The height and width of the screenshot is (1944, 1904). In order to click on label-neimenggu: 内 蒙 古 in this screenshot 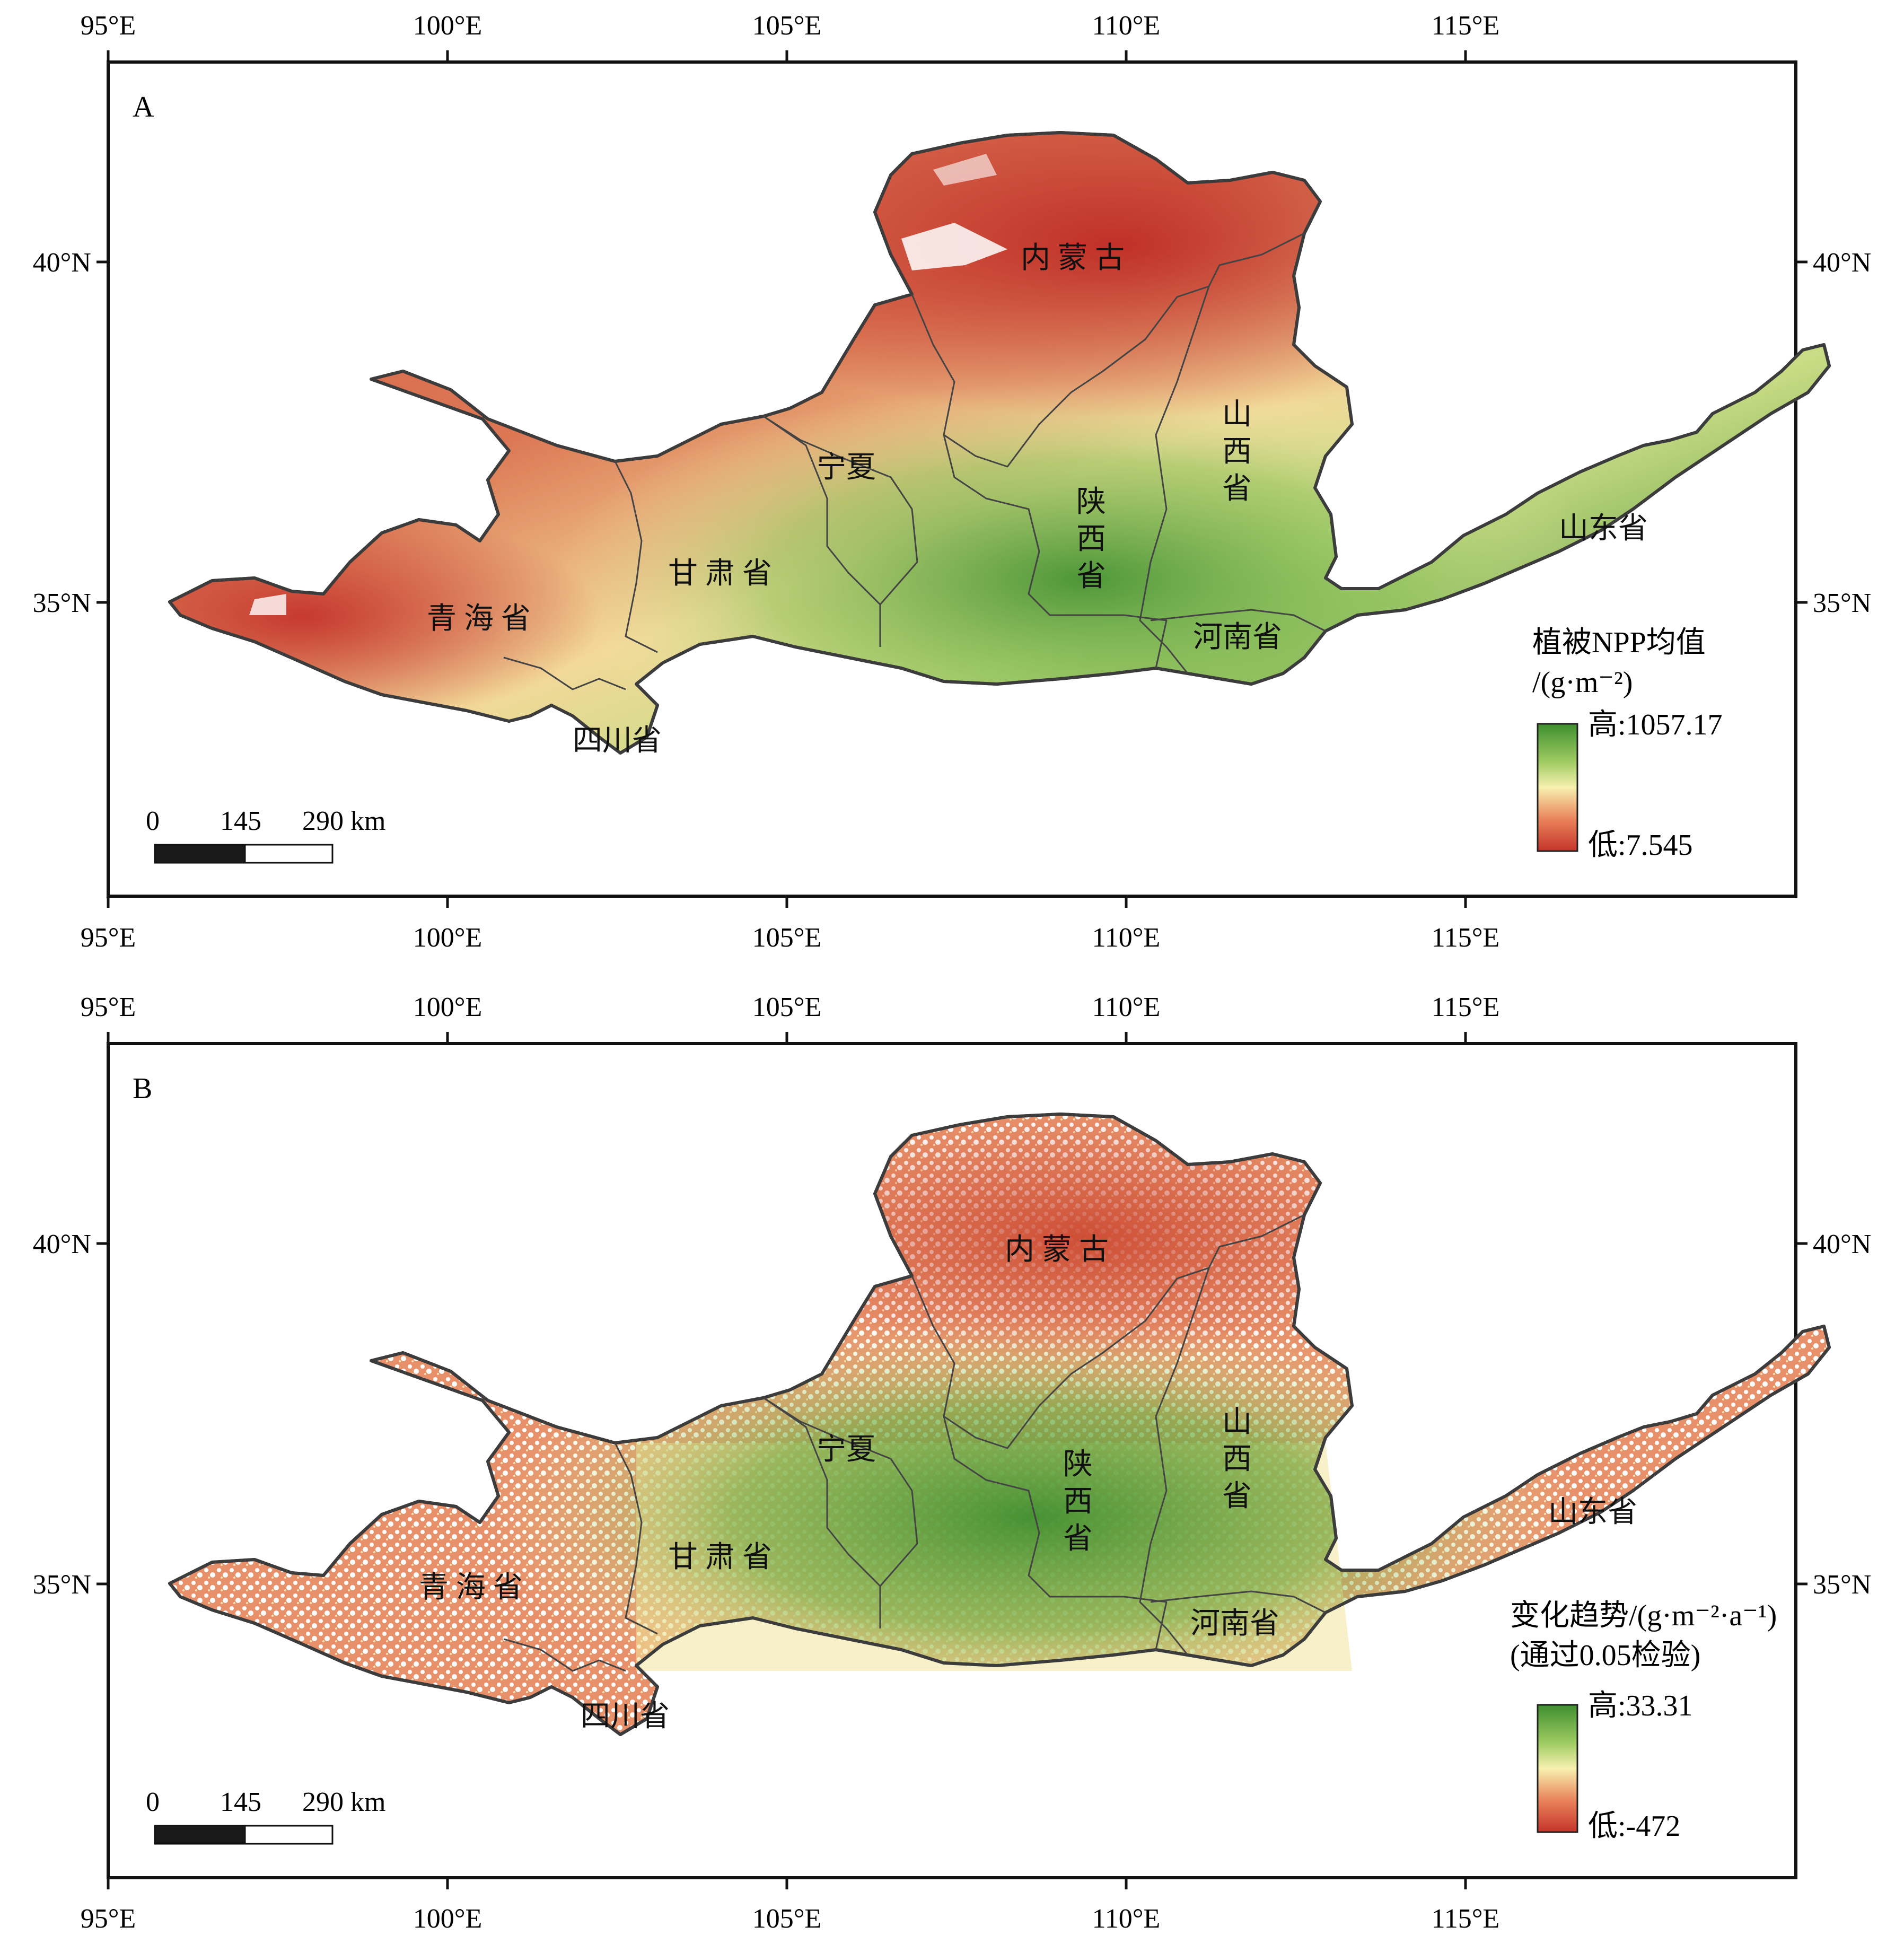, I will do `click(1073, 258)`.